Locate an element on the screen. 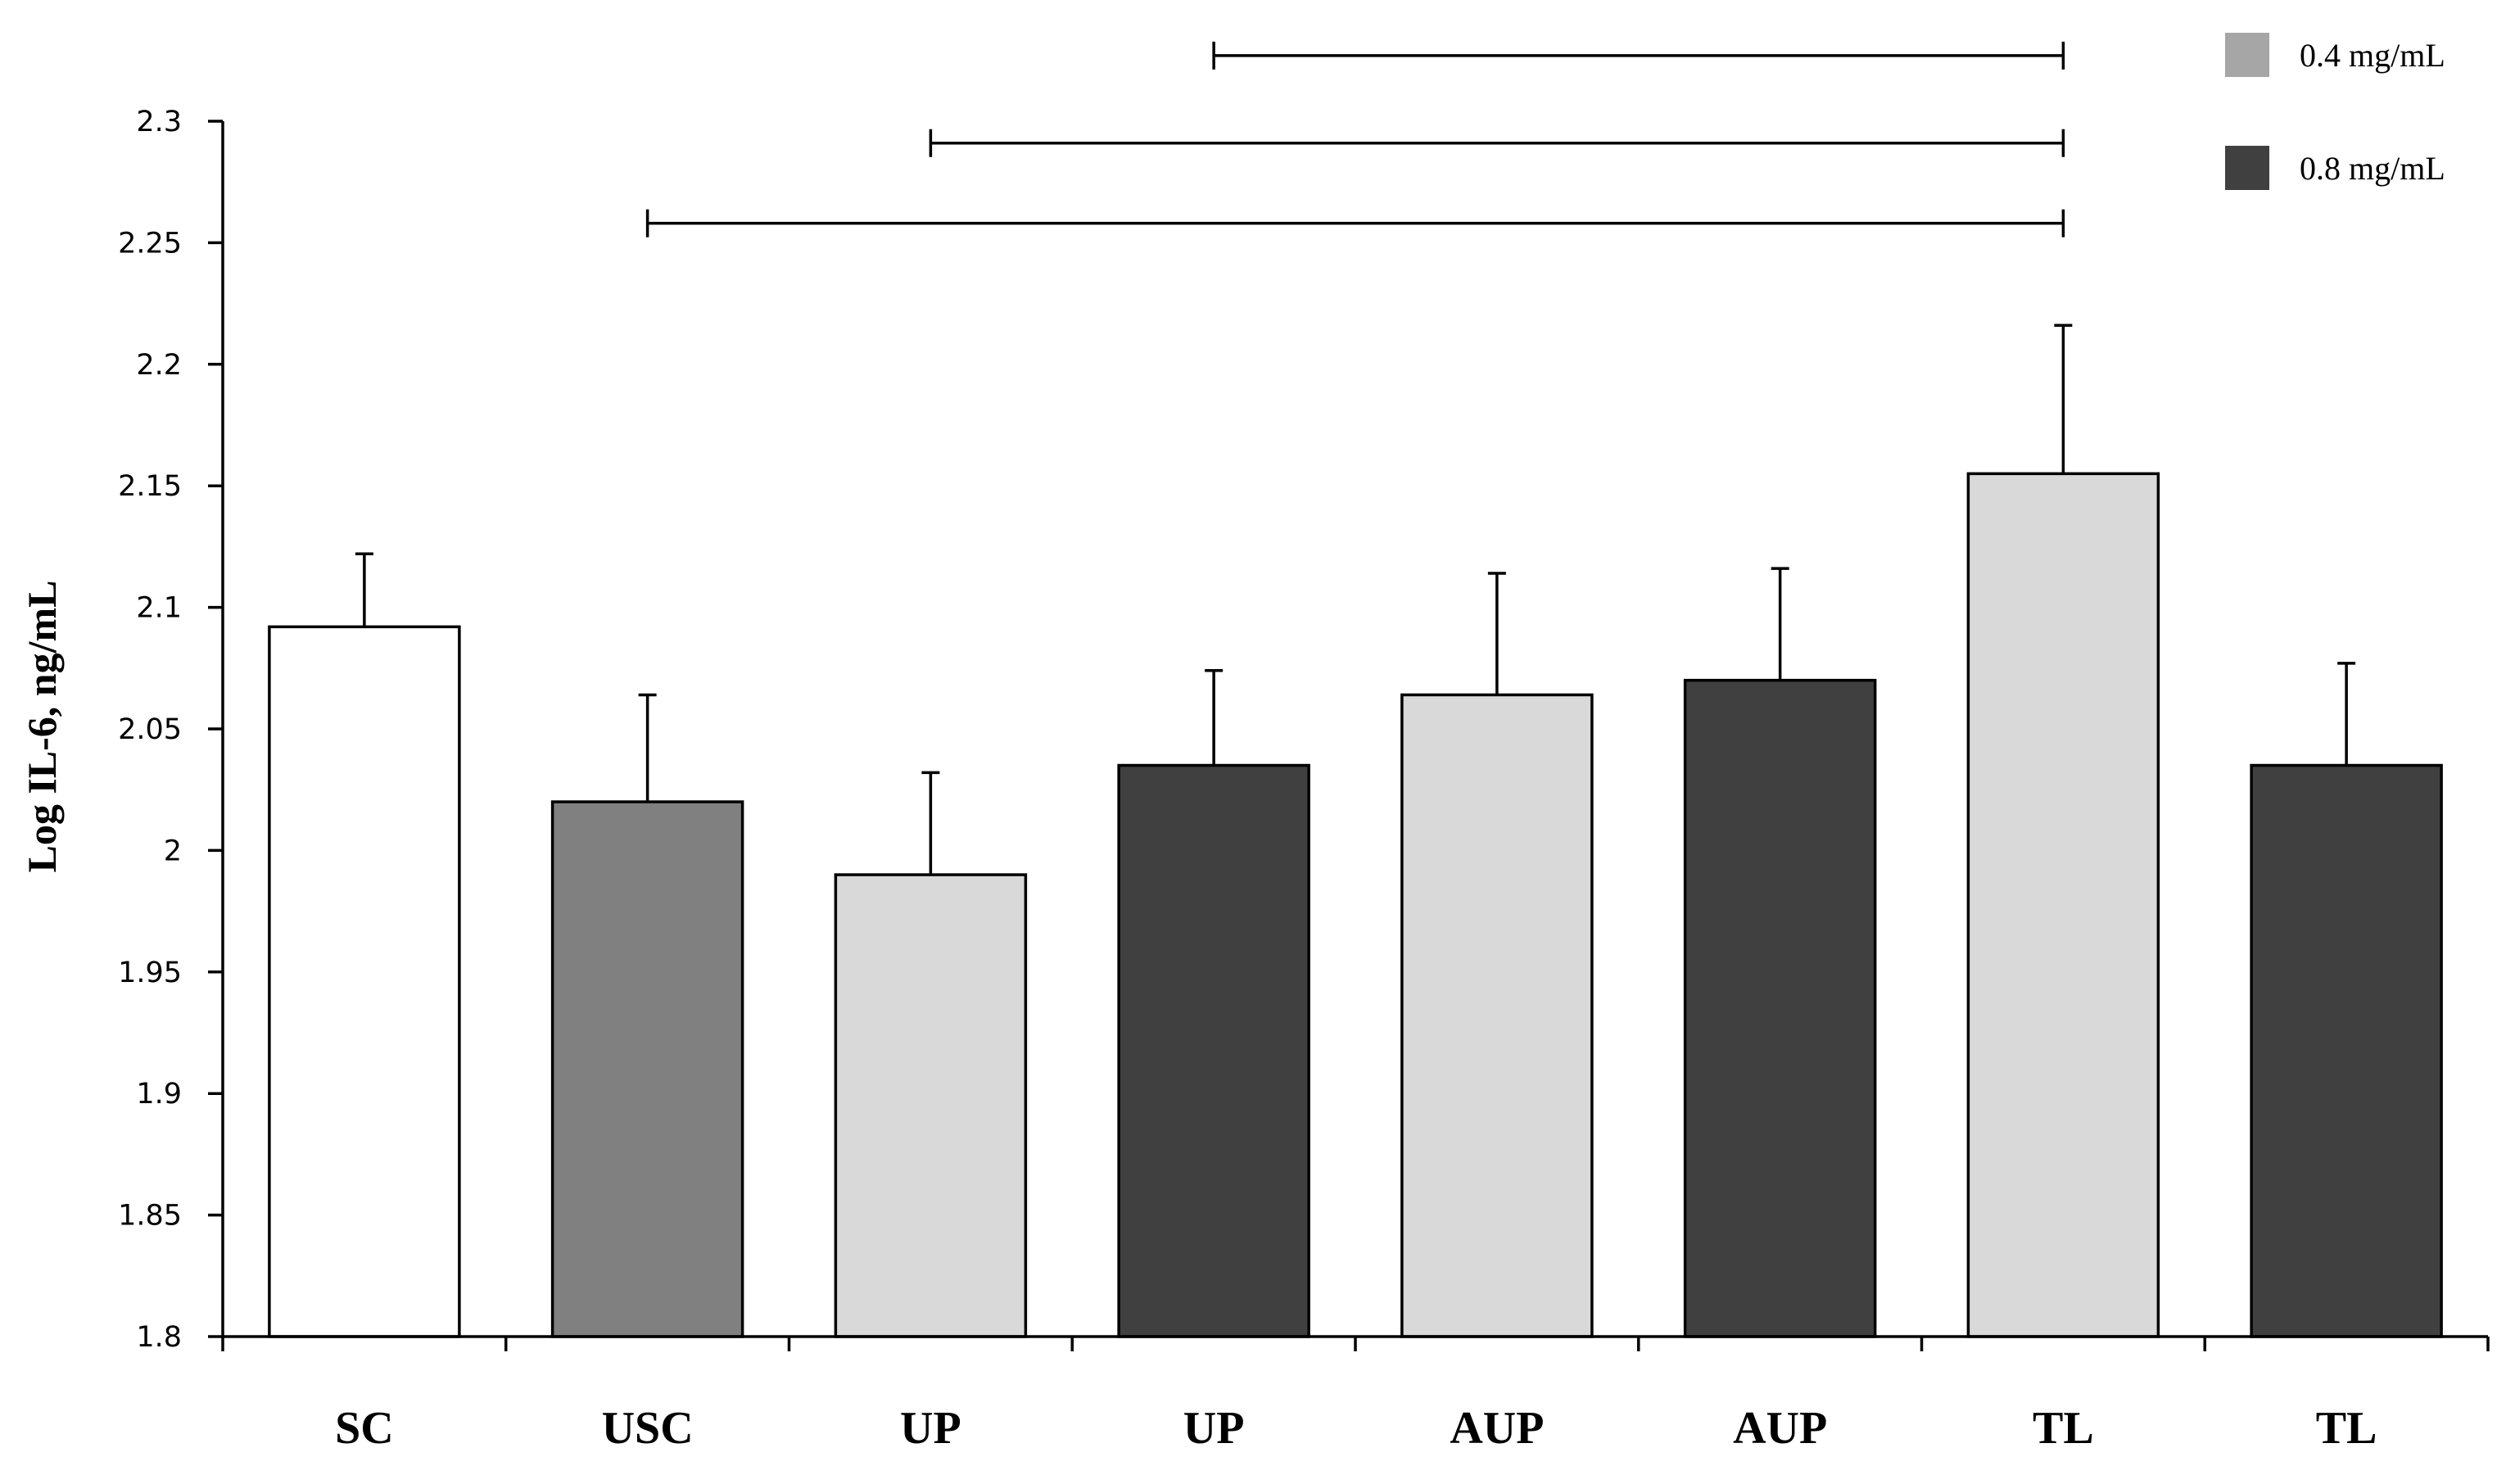  y-tick-label: 2.3 is located at coordinates (159, 122).